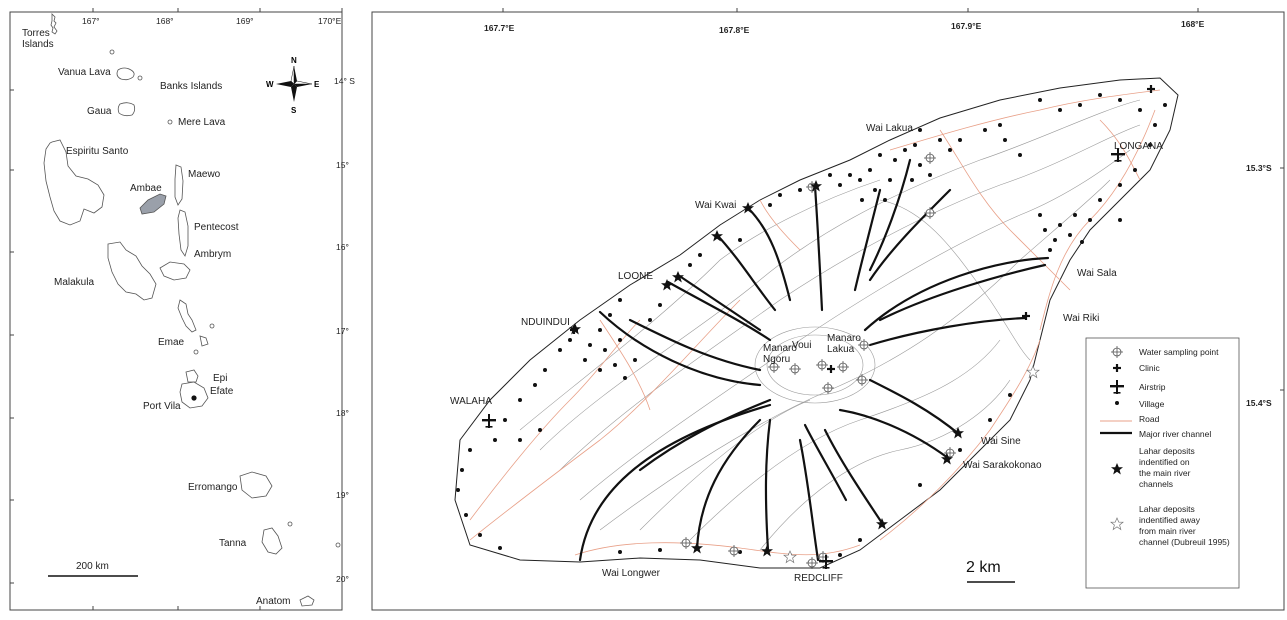 The height and width of the screenshot is (620, 1287). What do you see at coordinates (342, 579) in the screenshot?
I see `lat-tick-6: 20°` at bounding box center [342, 579].